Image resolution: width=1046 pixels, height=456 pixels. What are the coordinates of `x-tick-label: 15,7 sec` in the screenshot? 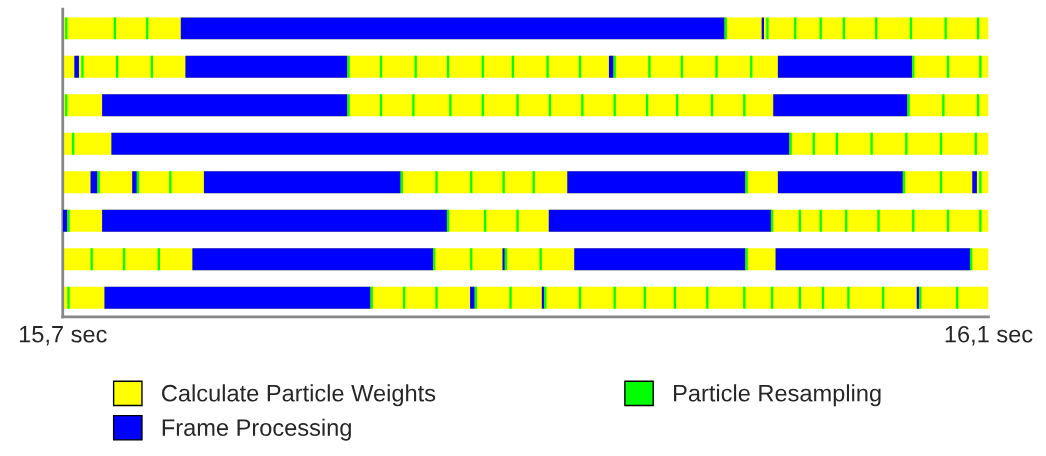 It's located at (63, 336).